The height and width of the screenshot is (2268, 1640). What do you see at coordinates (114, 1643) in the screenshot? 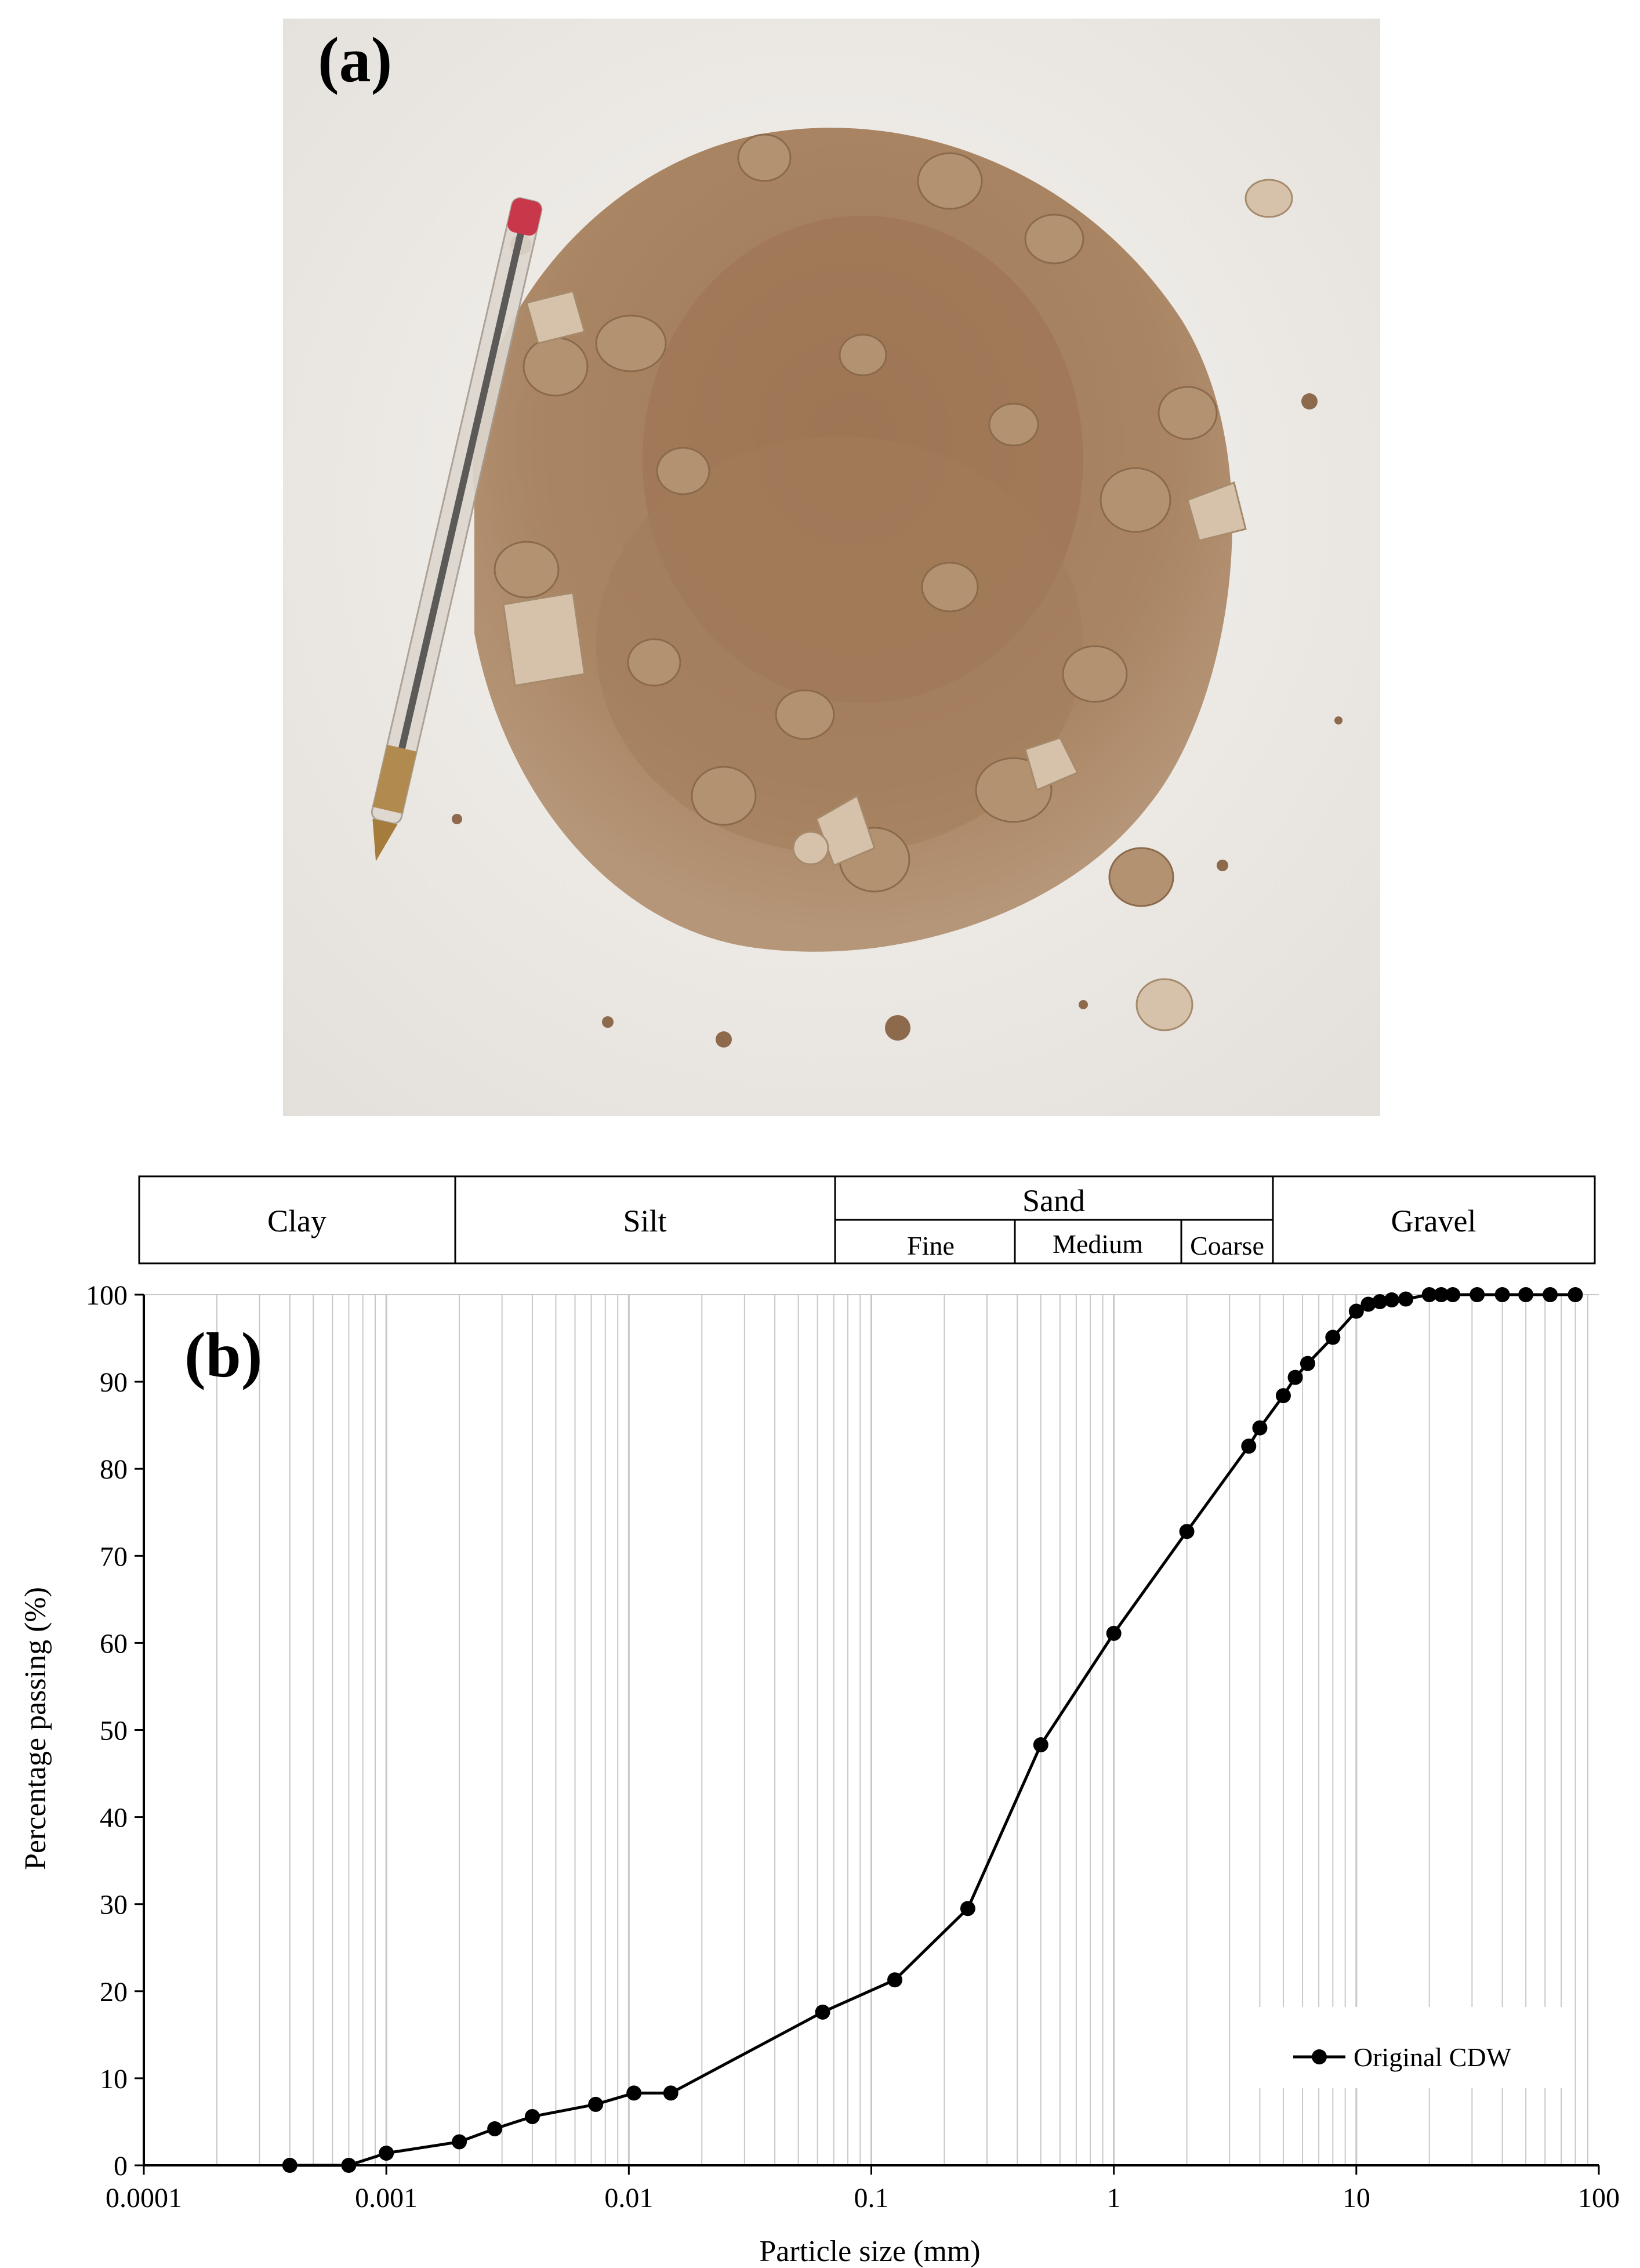
I see `y-tick-label: 60` at bounding box center [114, 1643].